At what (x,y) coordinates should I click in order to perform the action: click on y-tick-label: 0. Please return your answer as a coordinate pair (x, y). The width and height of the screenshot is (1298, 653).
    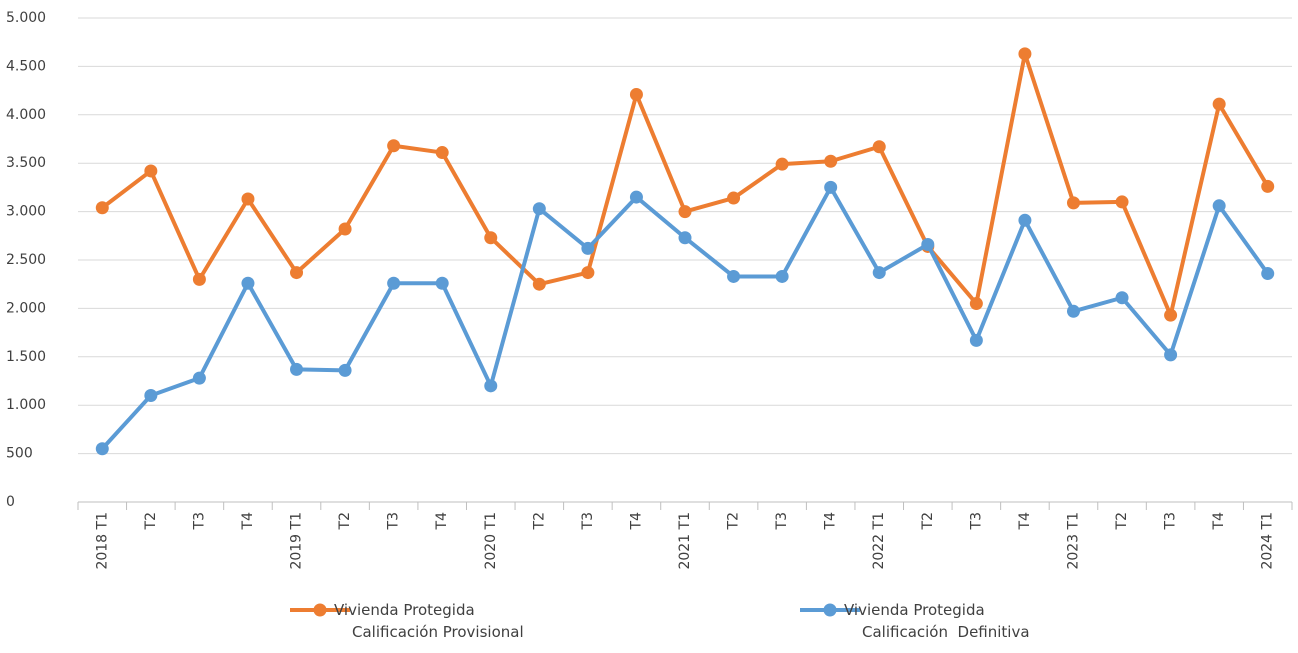
    Looking at the image, I should click on (10, 502).